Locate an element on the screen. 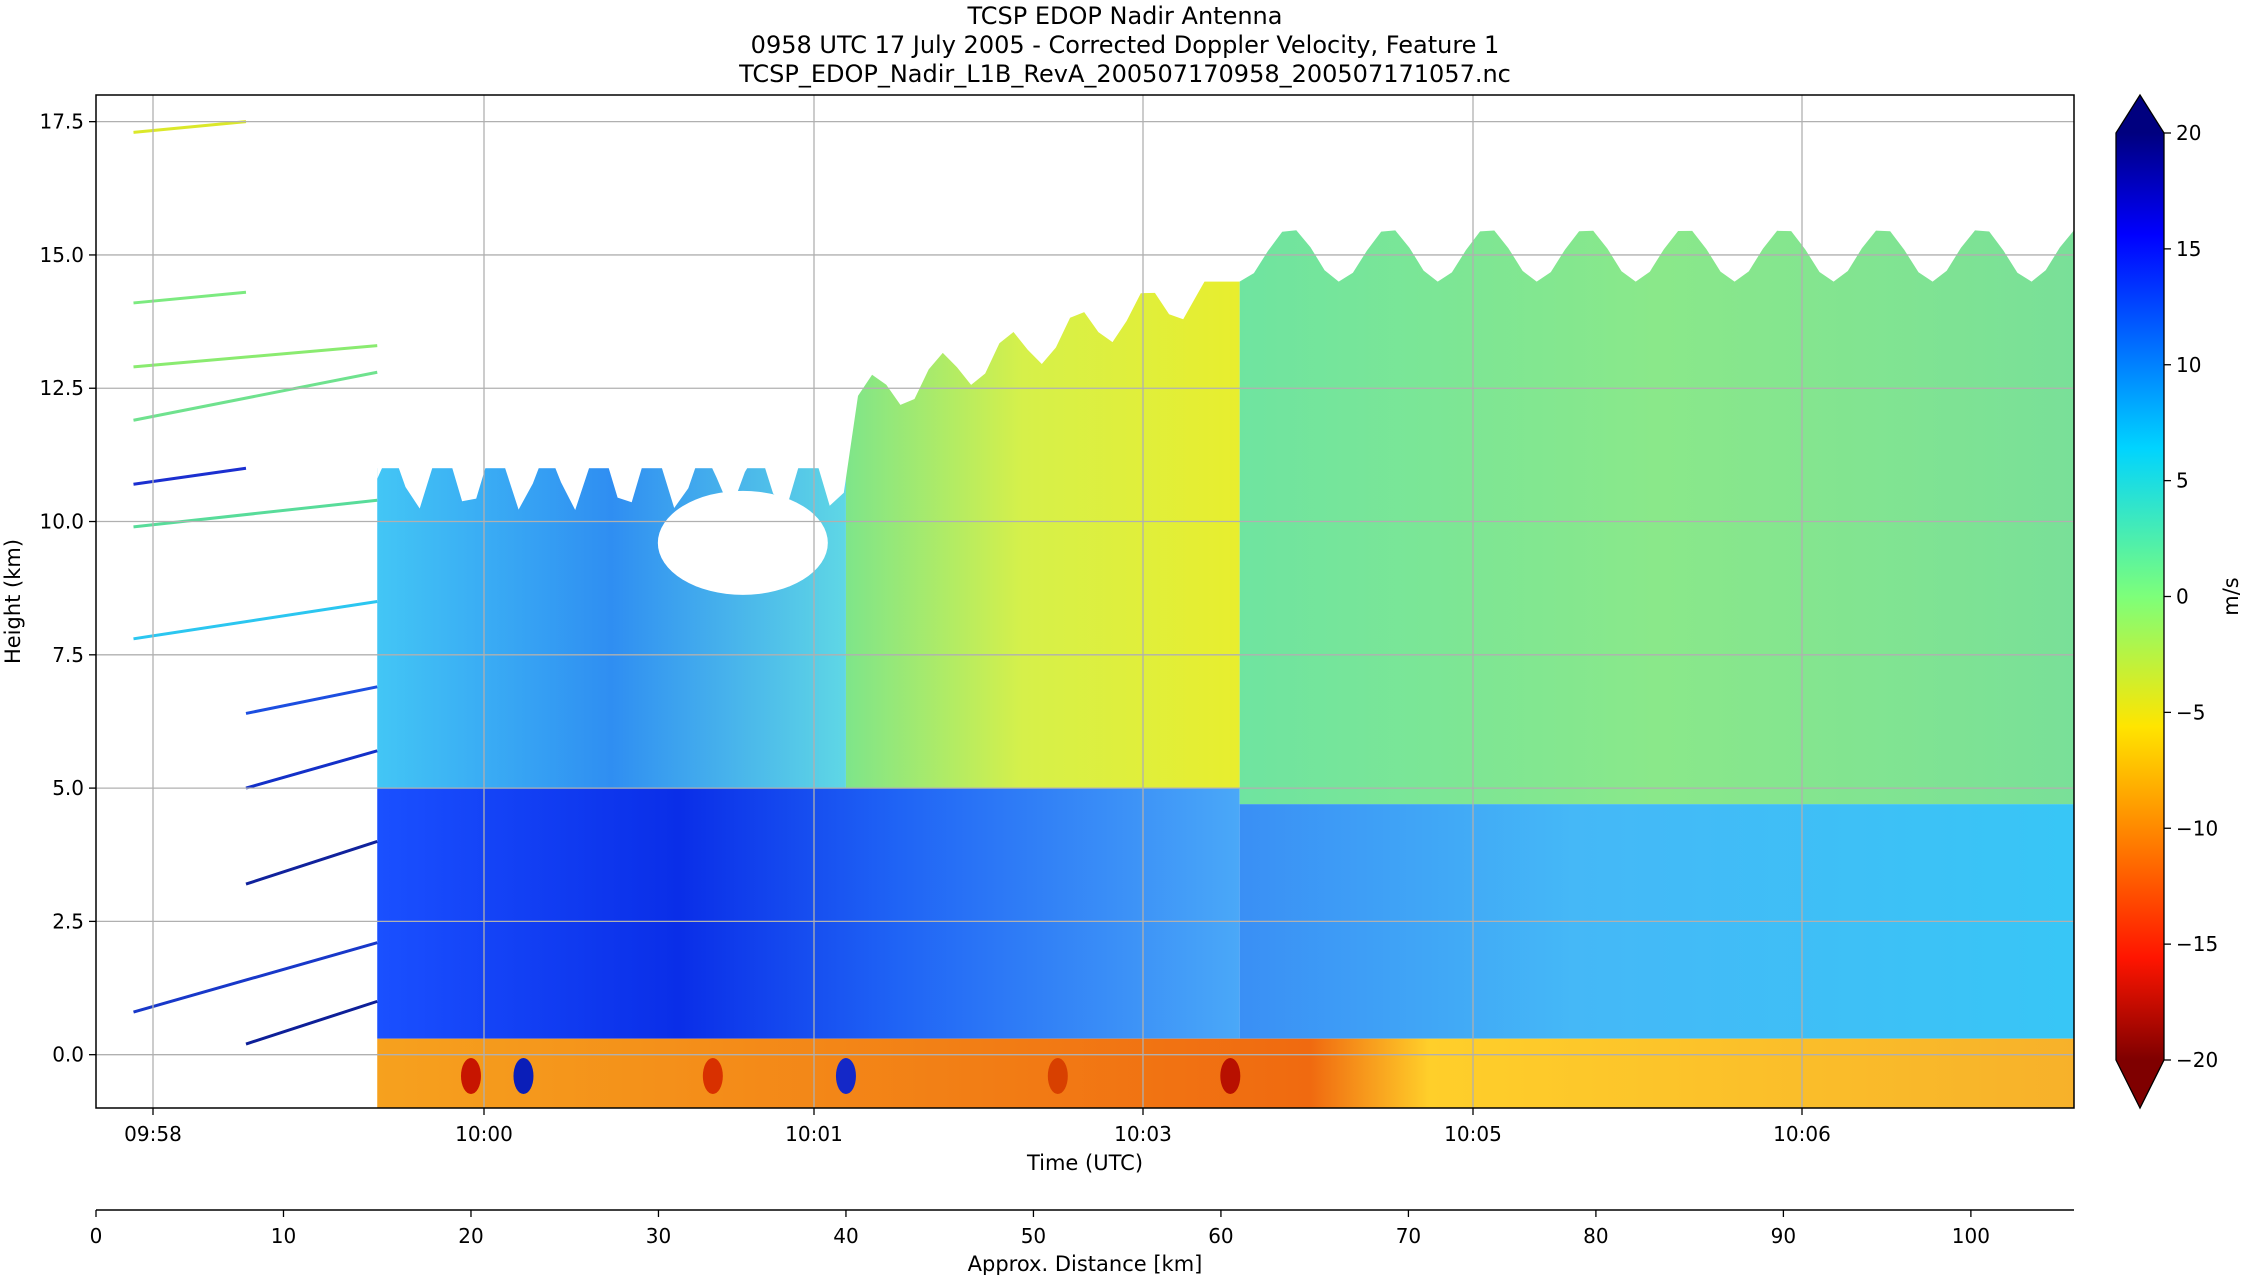 Image resolution: width=2250 pixels, height=1275 pixels. distance-tick-label: 60 is located at coordinates (1220, 1236).